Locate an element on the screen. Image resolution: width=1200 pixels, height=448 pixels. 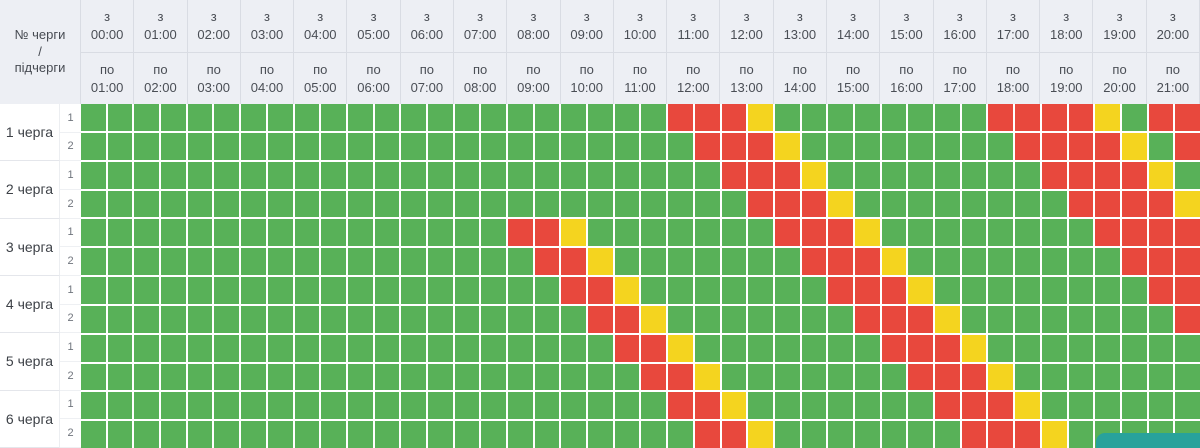
time-col-to: по 07:00 is located at coordinates (427, 78).